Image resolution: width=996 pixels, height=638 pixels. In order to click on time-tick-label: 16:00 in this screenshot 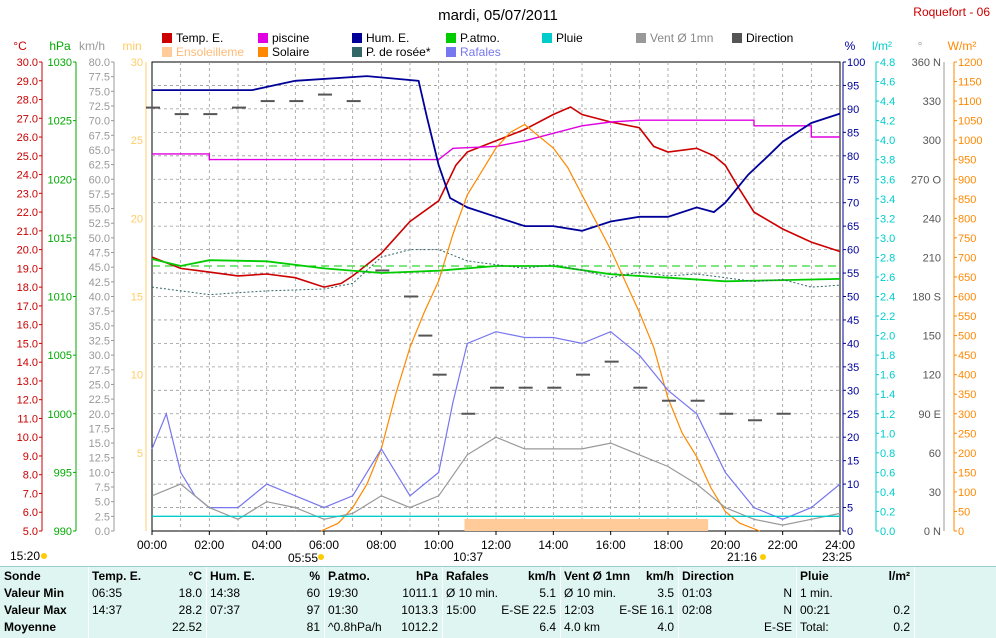, I will do `click(611, 545)`.